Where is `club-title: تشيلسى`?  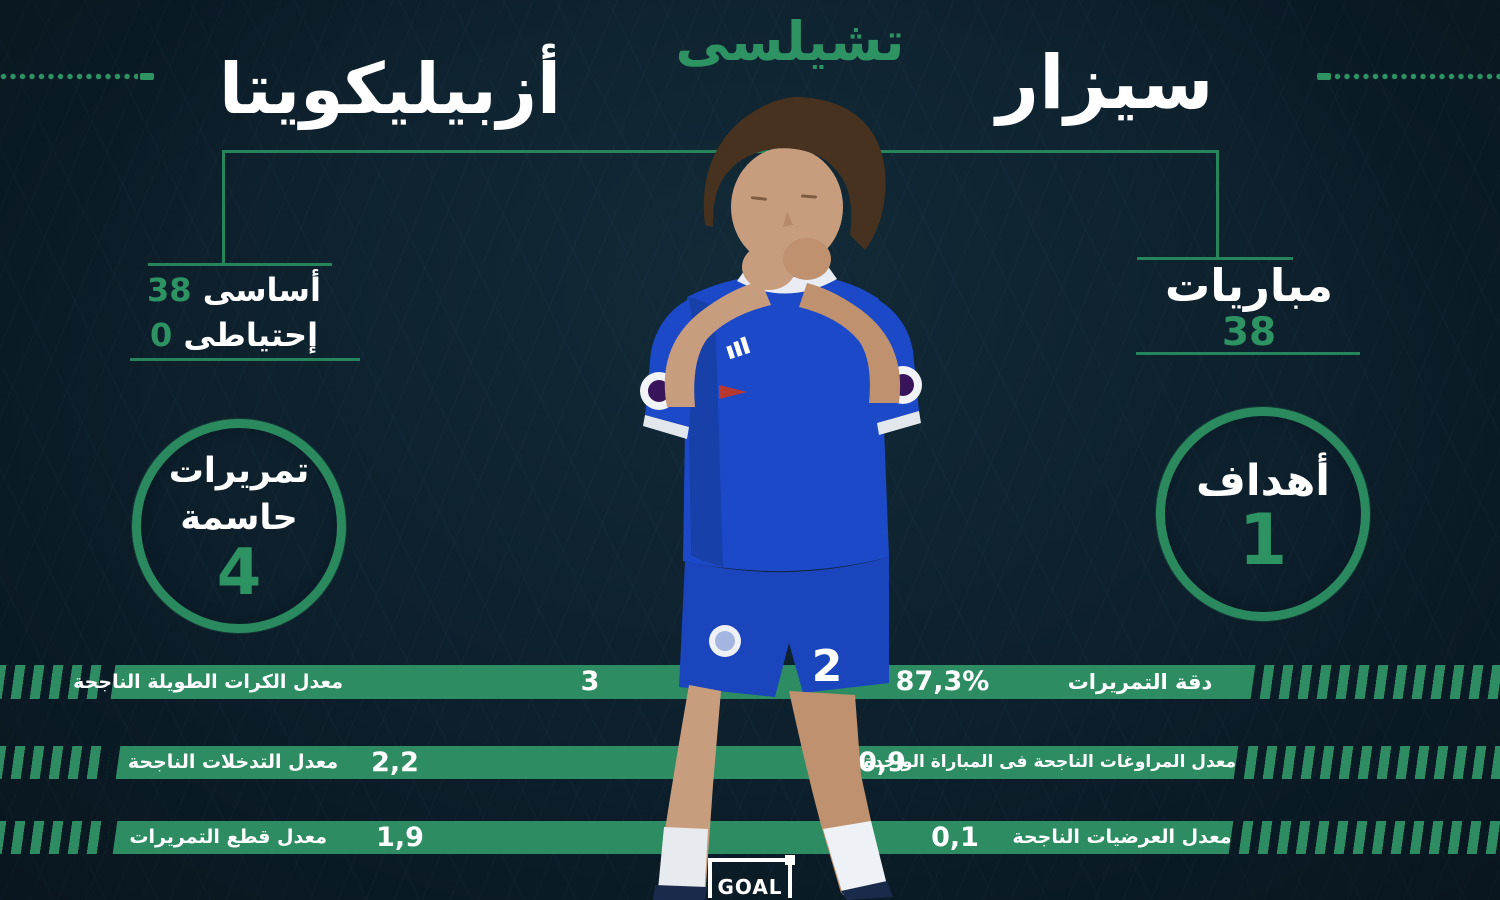
club-title: تشيلسى is located at coordinates (790, 41).